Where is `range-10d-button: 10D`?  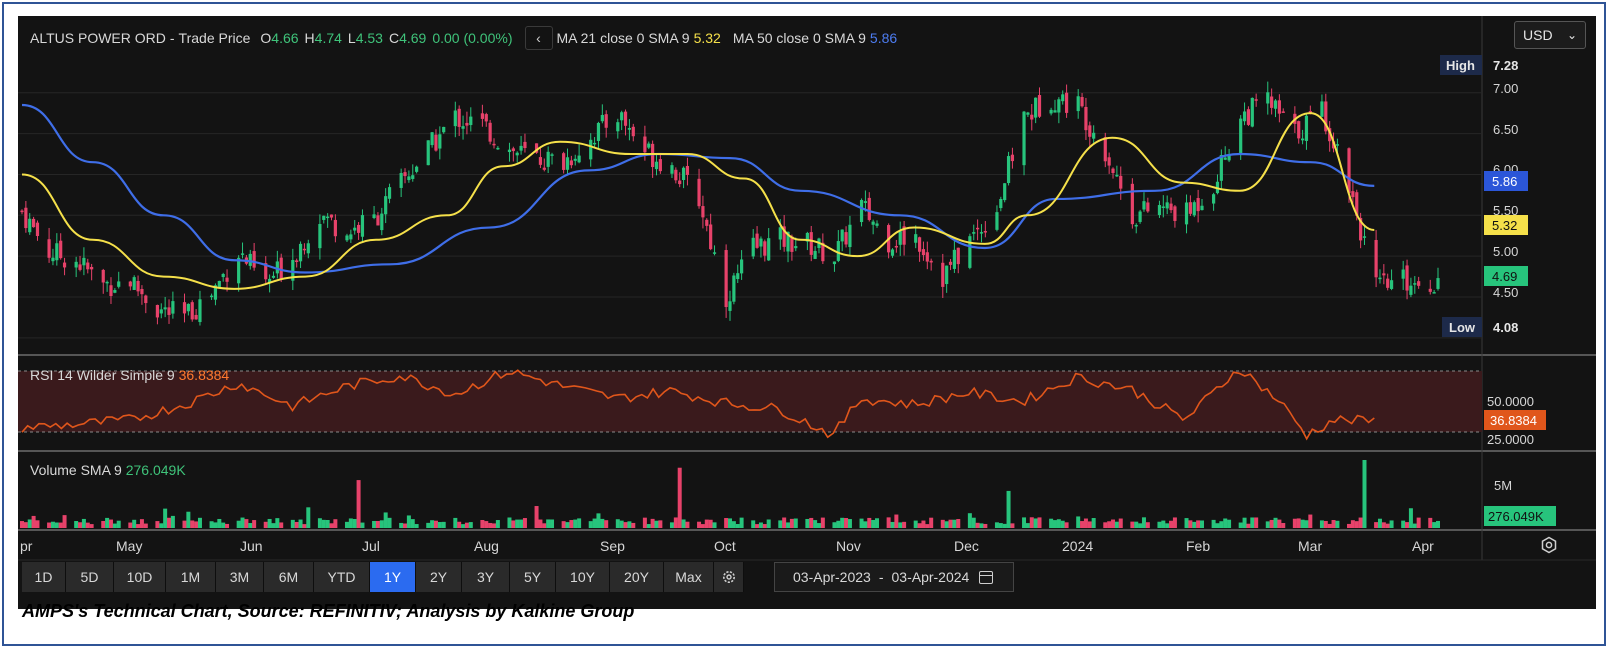
range-10d-button: 10D is located at coordinates (140, 577).